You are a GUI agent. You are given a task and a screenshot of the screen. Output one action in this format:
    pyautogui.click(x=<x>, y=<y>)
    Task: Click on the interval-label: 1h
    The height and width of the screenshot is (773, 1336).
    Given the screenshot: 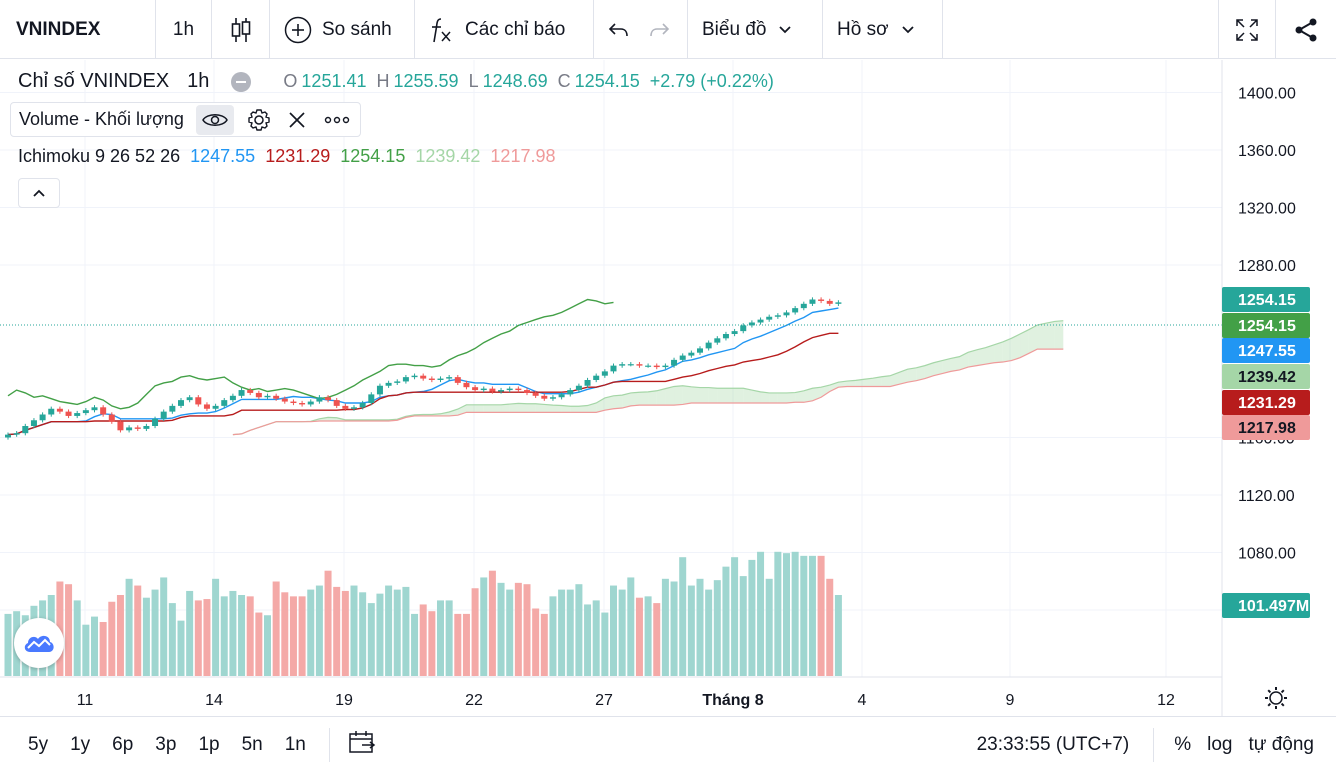 What is the action you would take?
    pyautogui.click(x=183, y=29)
    